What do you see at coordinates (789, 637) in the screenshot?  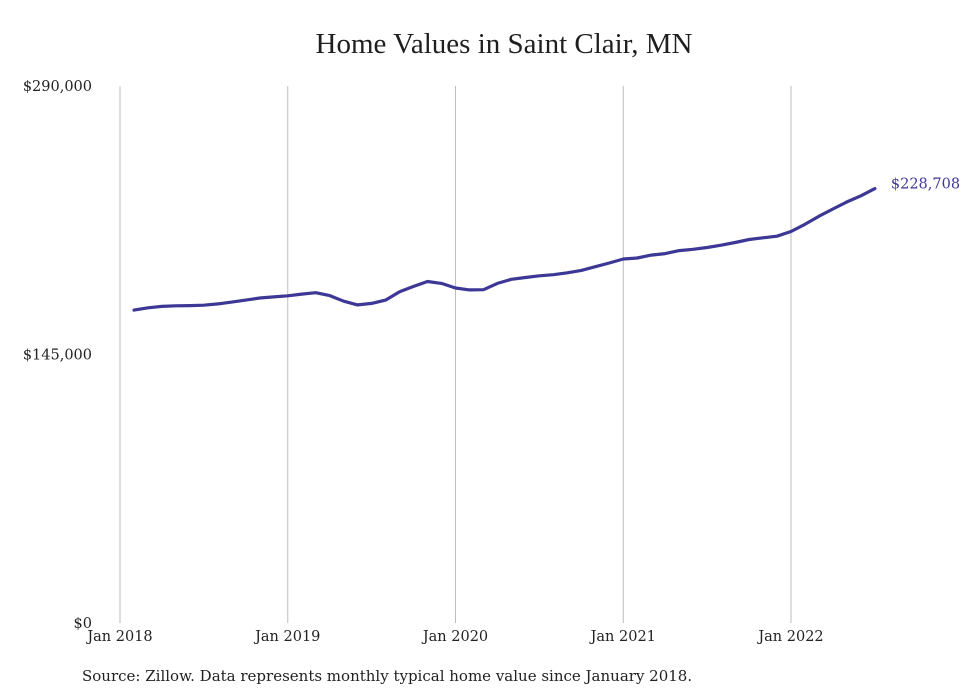 I see `x-tick-label: Jan 2022` at bounding box center [789, 637].